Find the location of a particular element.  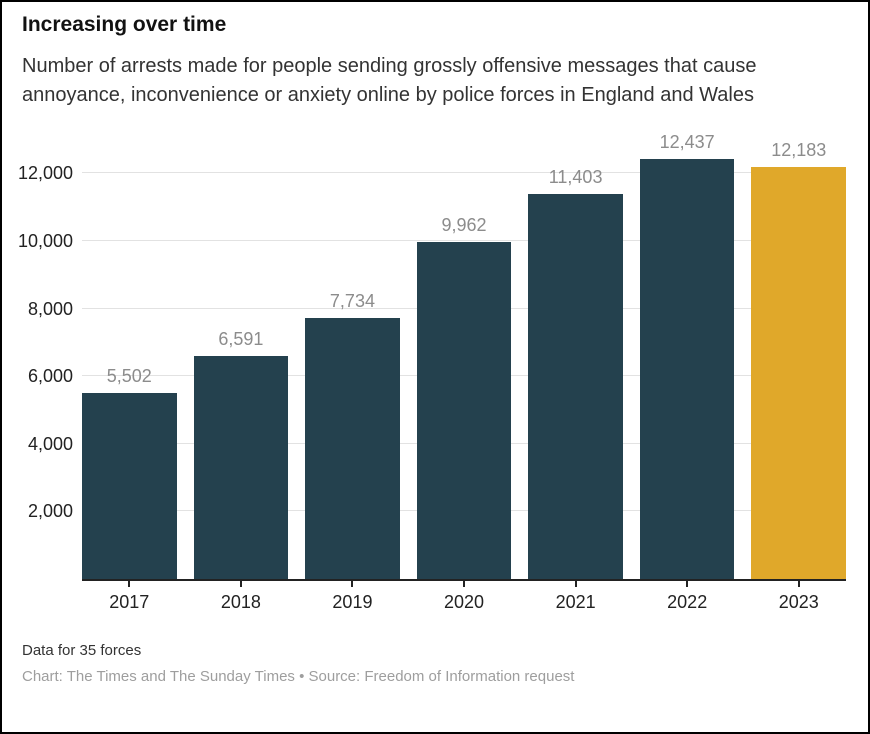

x-axis-cell: 2019 is located at coordinates (352, 597).